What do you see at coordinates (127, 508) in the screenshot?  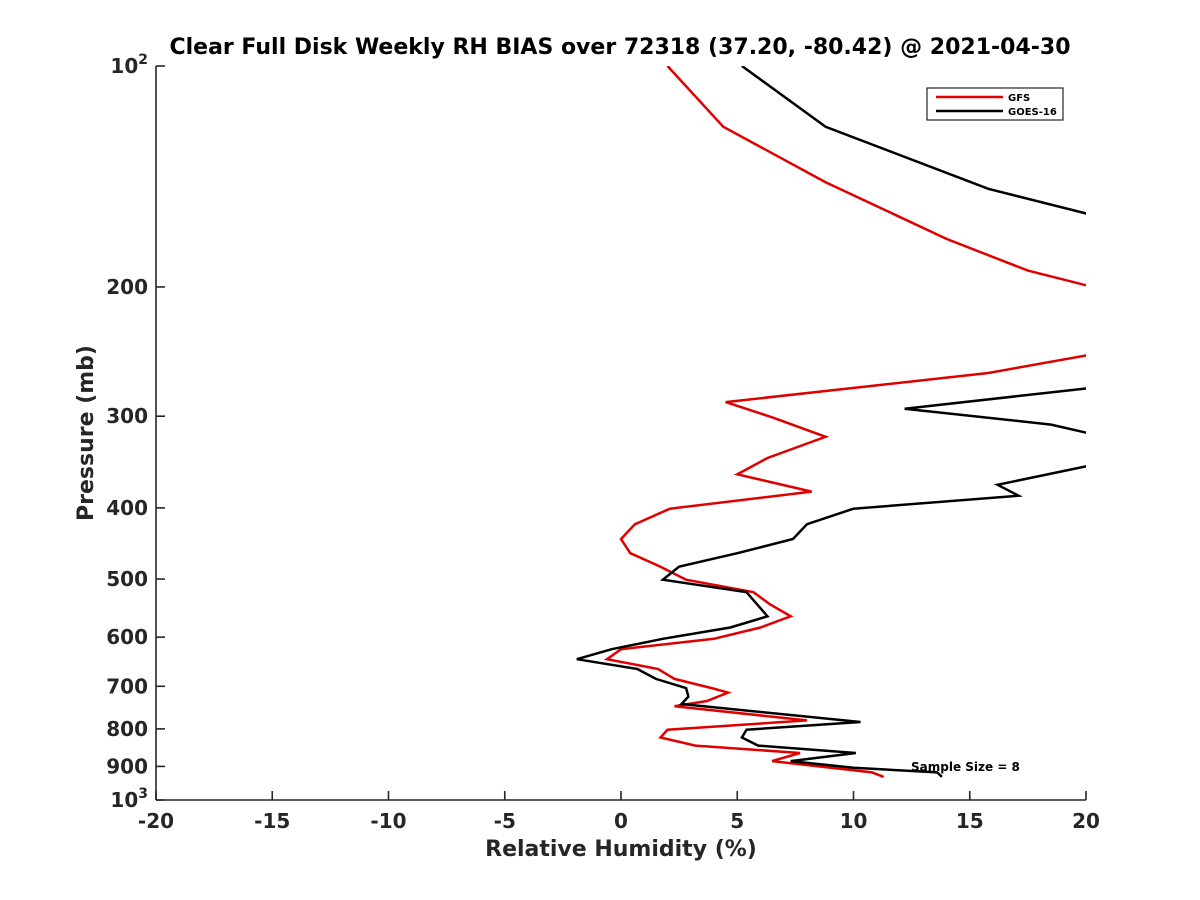 I see `y-tick-label: 400` at bounding box center [127, 508].